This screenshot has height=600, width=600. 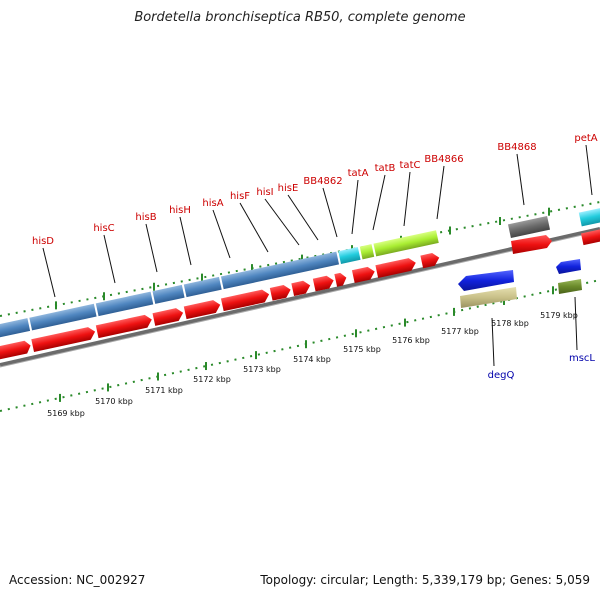 I want to click on upper-major-ticks, so click(x=302, y=258).